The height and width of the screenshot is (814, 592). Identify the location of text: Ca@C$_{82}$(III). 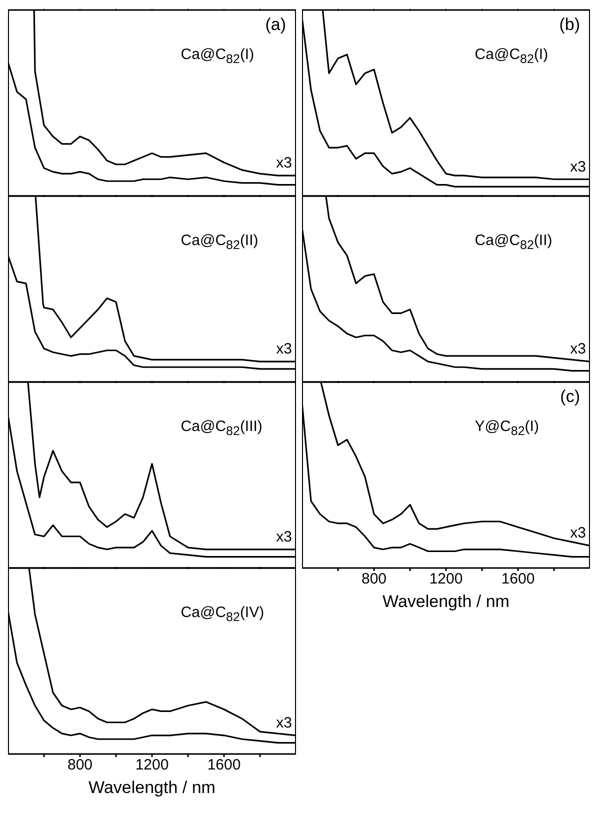
(221, 429).